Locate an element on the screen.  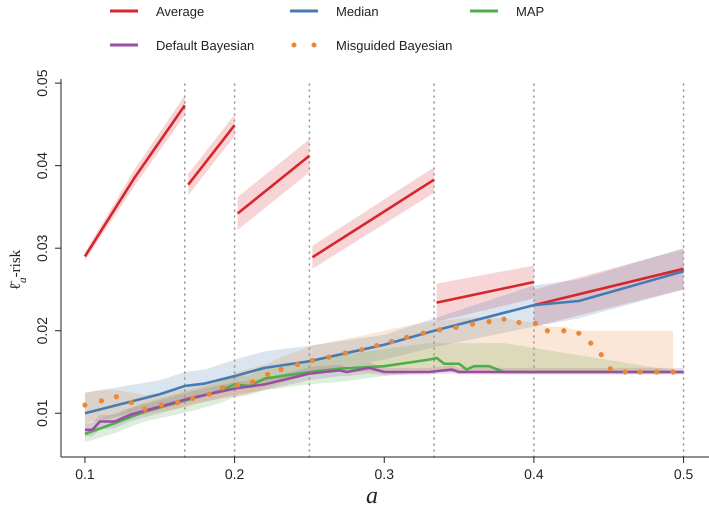
legend-label: Median is located at coordinates (357, 11).